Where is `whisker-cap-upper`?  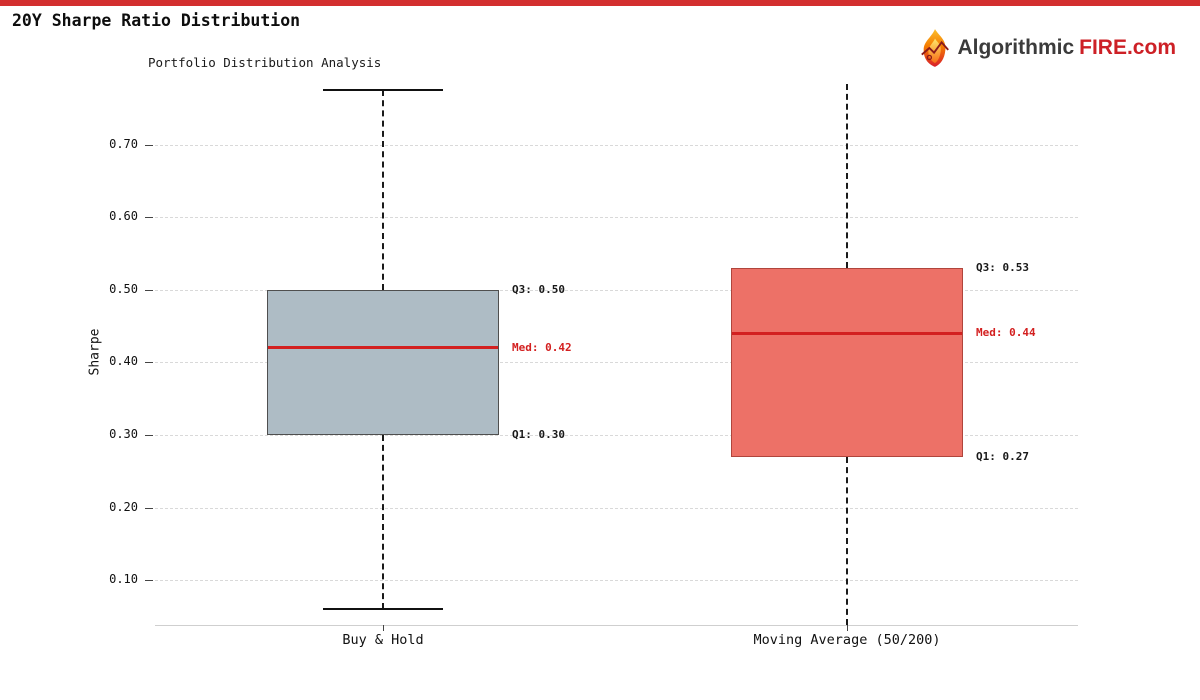 whisker-cap-upper is located at coordinates (383, 89).